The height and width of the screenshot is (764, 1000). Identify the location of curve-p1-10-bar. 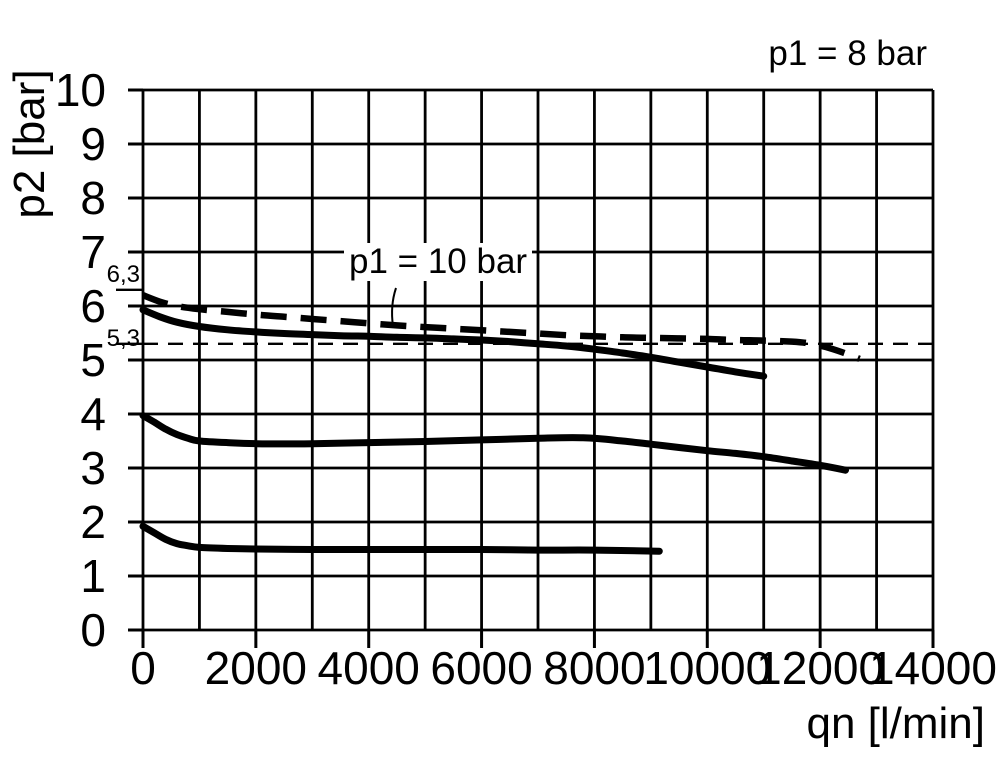
(501, 327).